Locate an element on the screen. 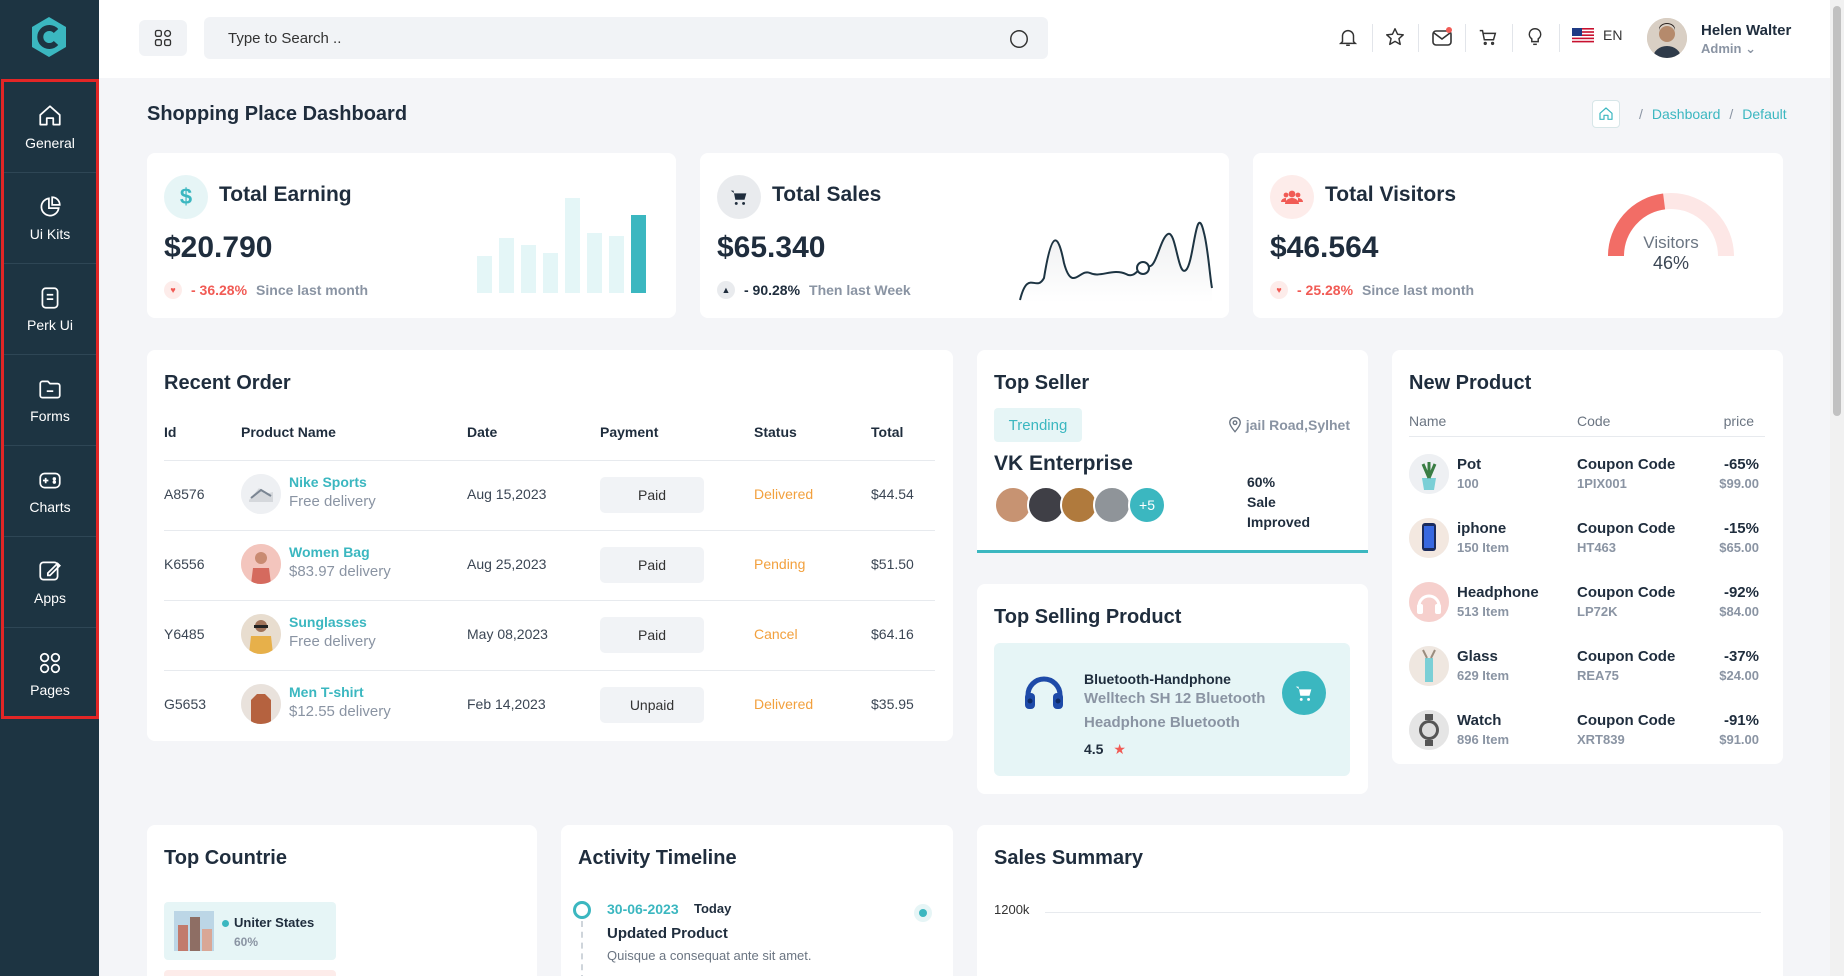 This screenshot has width=1844, height=976. sidebar-item-apps: Apps is located at coordinates (50, 582).